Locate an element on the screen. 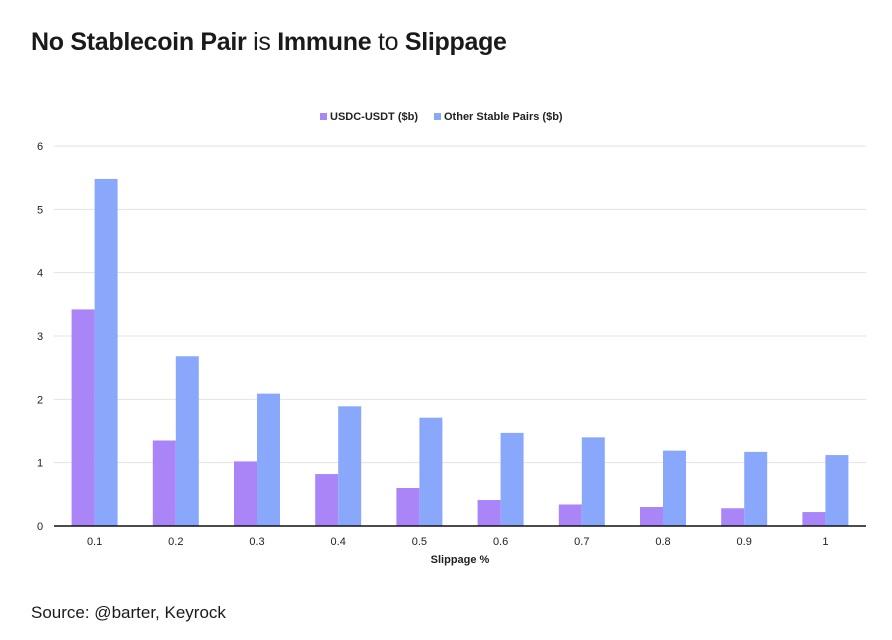 This screenshot has width=892, height=640. legend: USDC-USDT ($b) Other Stable Pairs ($b) is located at coordinates (441, 117).